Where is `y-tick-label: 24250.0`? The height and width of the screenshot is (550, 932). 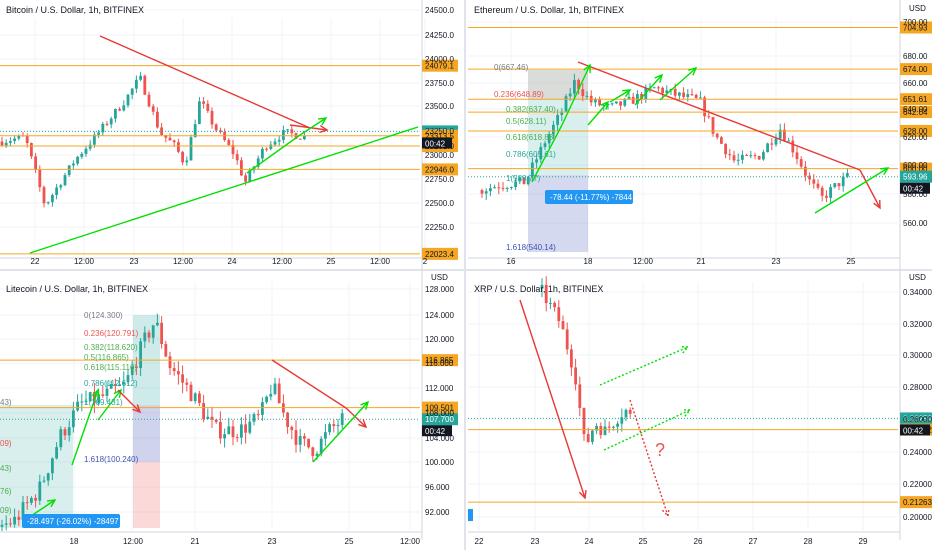
y-tick-label: 24250.0 is located at coordinates (439, 35).